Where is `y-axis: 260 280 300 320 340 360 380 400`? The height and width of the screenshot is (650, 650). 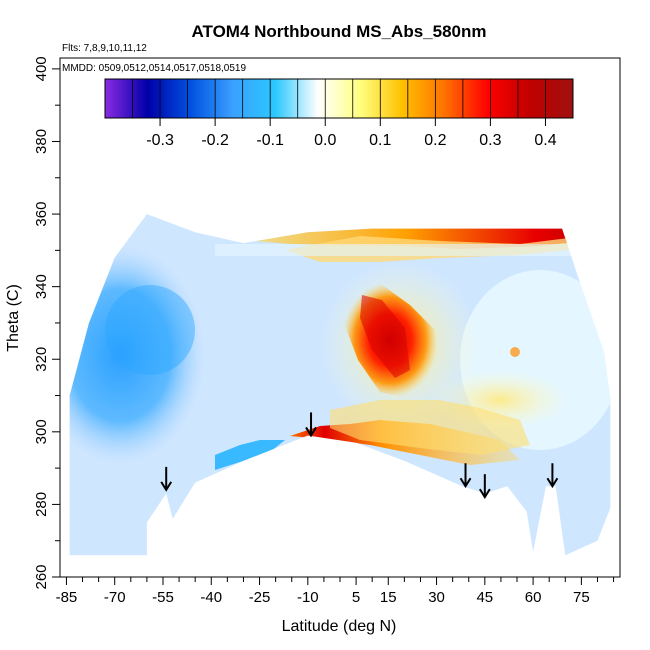 y-axis: 260 280 300 320 340 360 380 400 is located at coordinates (47, 323).